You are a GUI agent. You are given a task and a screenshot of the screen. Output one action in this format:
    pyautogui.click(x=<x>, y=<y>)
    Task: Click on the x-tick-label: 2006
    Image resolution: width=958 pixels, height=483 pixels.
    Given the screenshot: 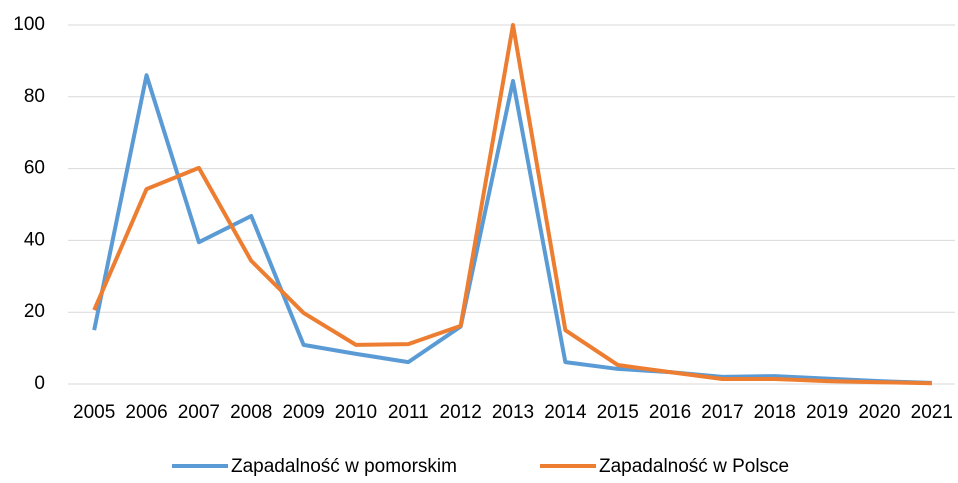 What is the action you would take?
    pyautogui.click(x=146, y=412)
    